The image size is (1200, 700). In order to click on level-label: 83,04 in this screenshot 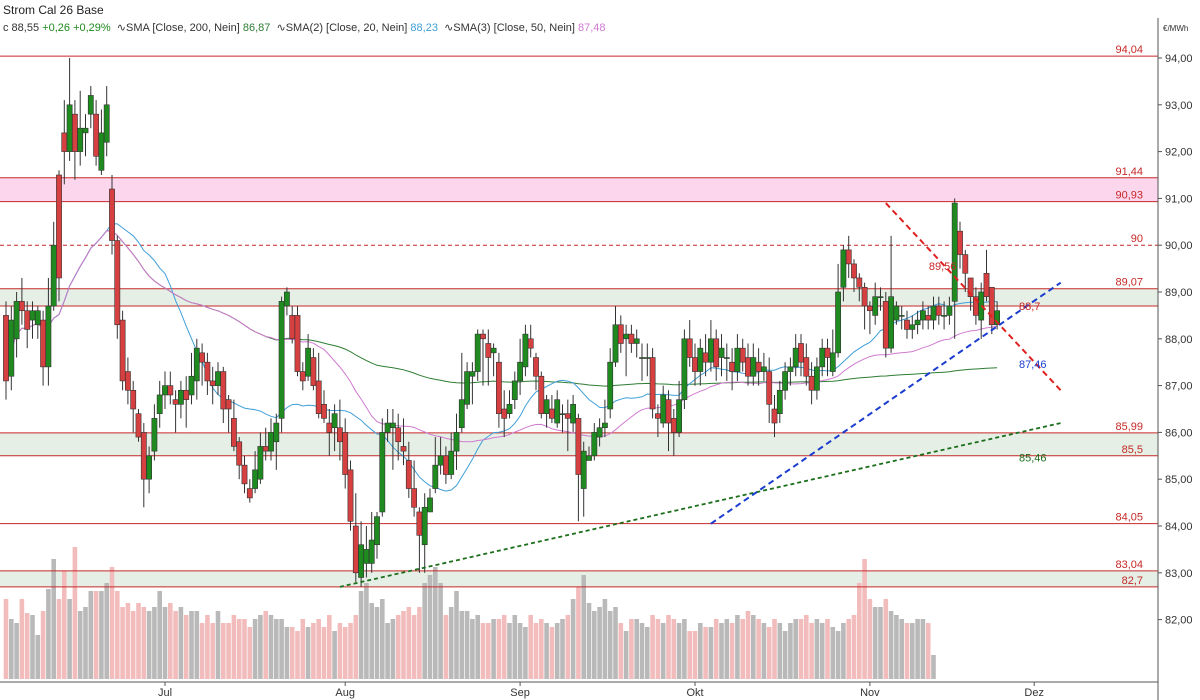, I will do `click(1129, 565)`.